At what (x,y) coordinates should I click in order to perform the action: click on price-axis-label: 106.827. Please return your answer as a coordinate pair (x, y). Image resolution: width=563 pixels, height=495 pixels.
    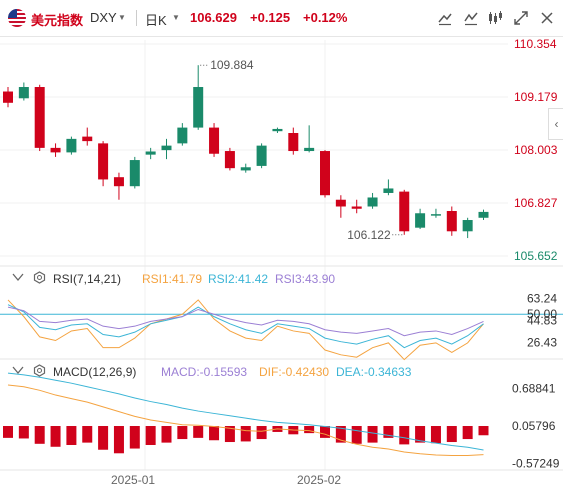
    Looking at the image, I should click on (536, 203).